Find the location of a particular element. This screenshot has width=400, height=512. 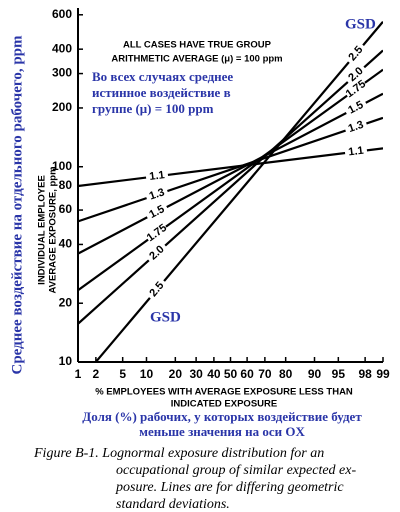

y-tick-label: 600 is located at coordinates (62, 14).